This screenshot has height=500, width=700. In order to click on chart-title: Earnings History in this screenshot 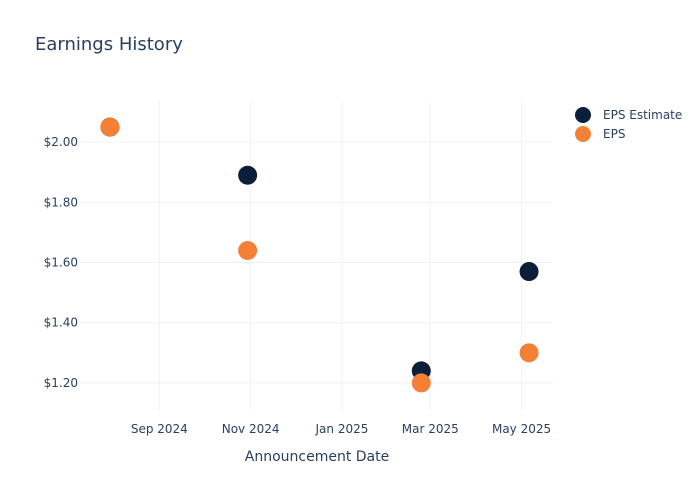, I will do `click(109, 44)`.